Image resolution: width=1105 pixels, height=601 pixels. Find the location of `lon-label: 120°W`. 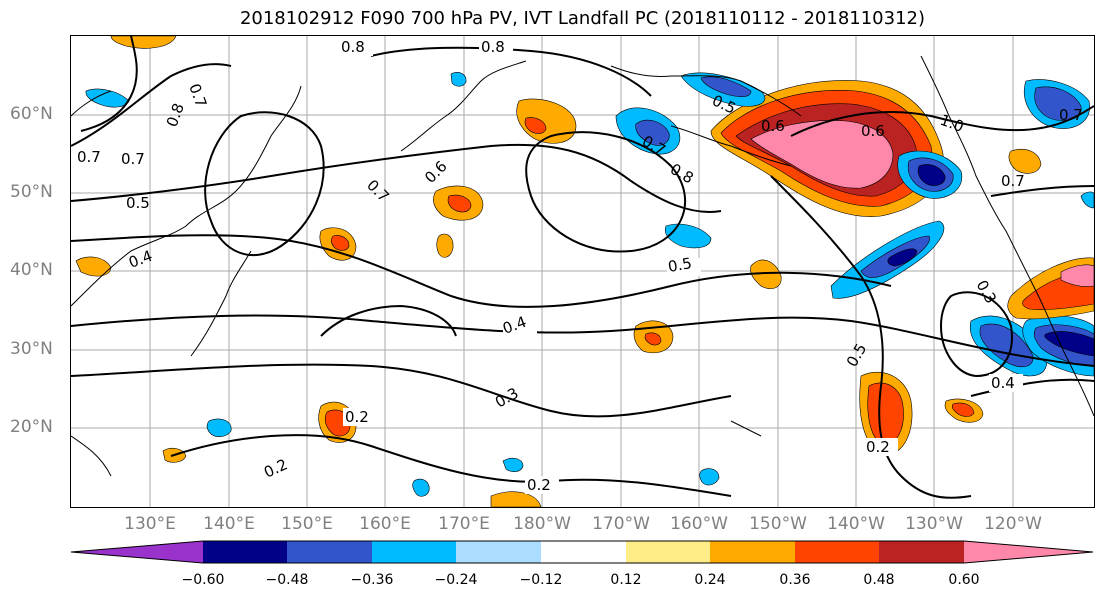

lon-label: 120°W is located at coordinates (1013, 524).